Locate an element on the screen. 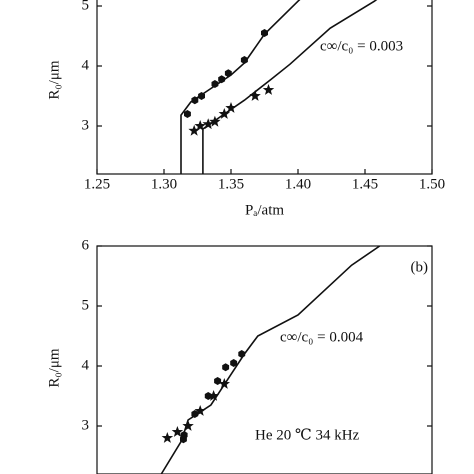 The image size is (474, 474). annotation: c∞/c₀ = 0.004 is located at coordinates (322, 337).